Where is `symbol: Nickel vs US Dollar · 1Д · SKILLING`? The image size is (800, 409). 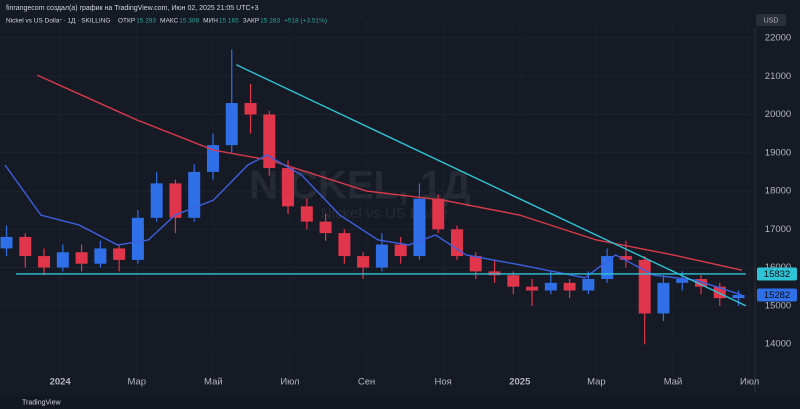
symbol: Nickel vs US Dollar · 1Д · SKILLING is located at coordinates (58, 21).